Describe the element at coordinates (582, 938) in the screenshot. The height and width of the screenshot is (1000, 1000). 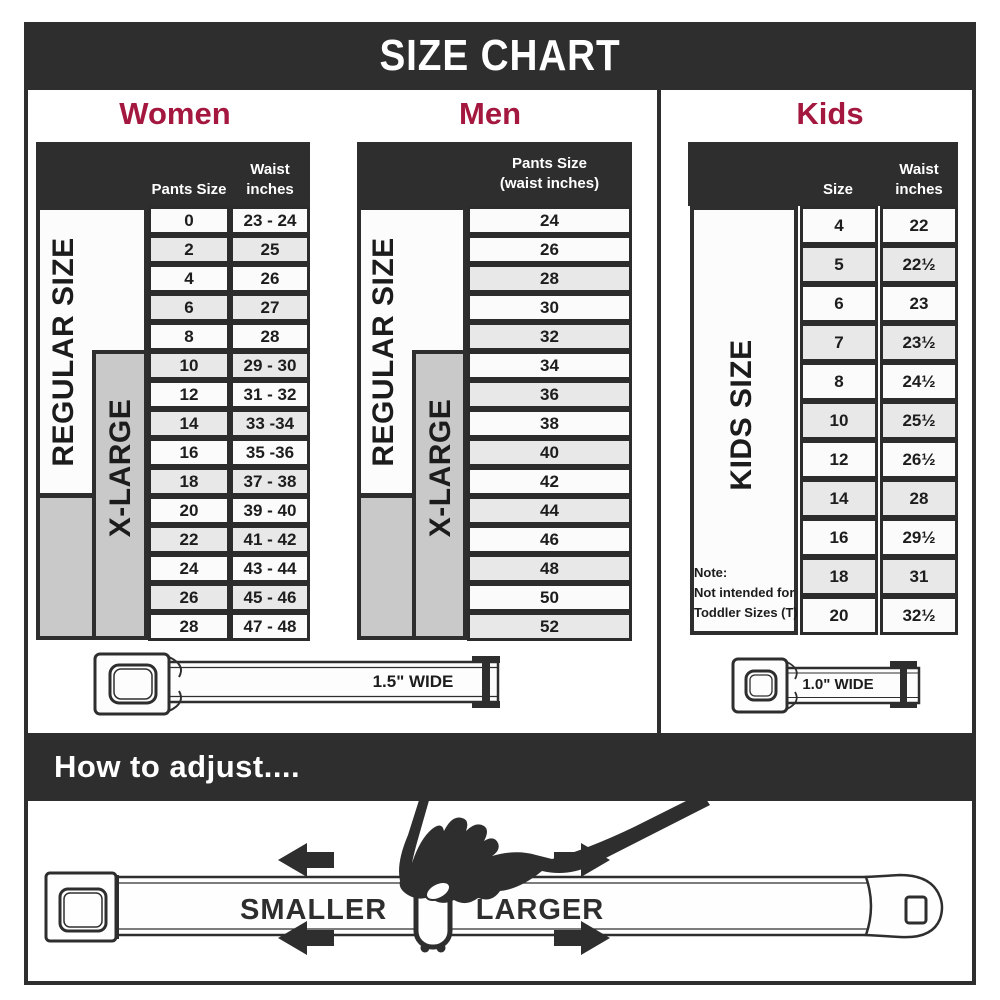
I see `arrow-right-icon` at that location.